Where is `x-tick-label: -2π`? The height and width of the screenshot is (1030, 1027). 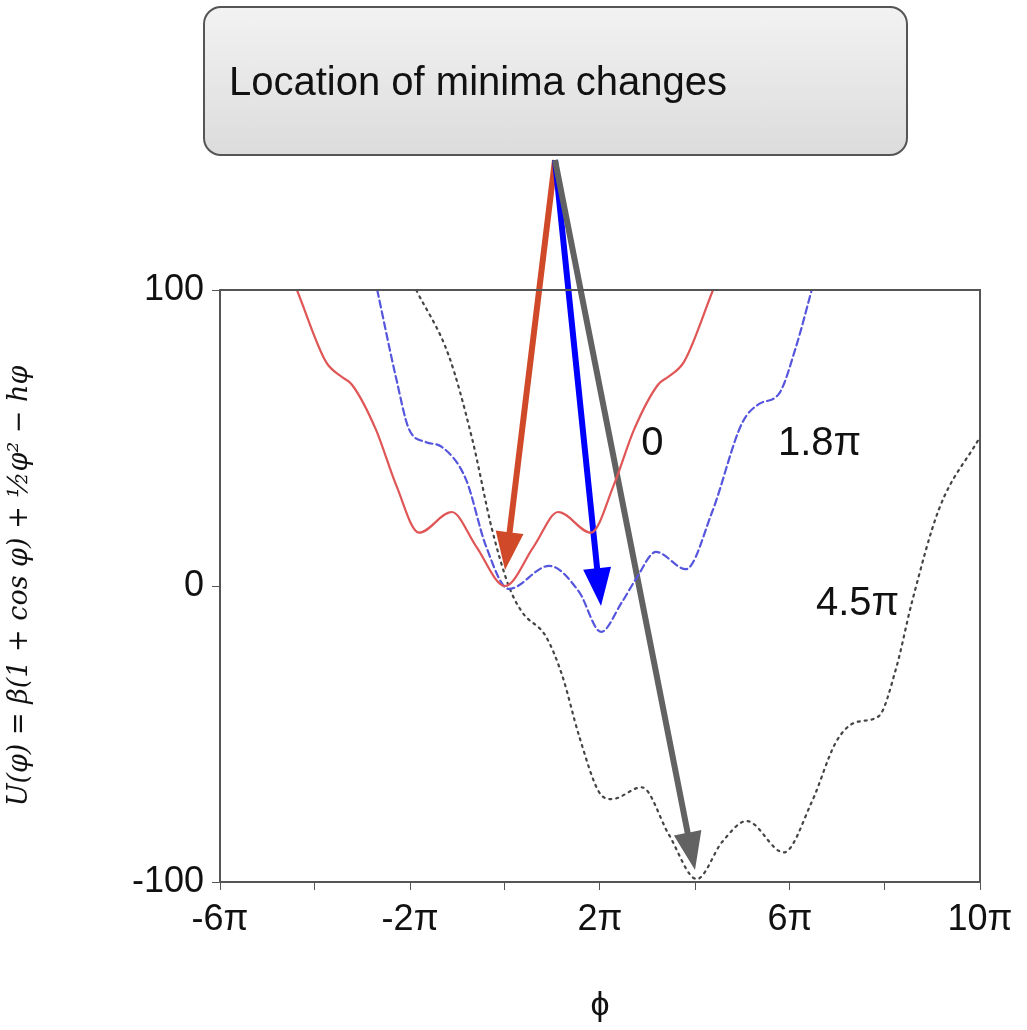
x-tick-label: -2π is located at coordinates (410, 917).